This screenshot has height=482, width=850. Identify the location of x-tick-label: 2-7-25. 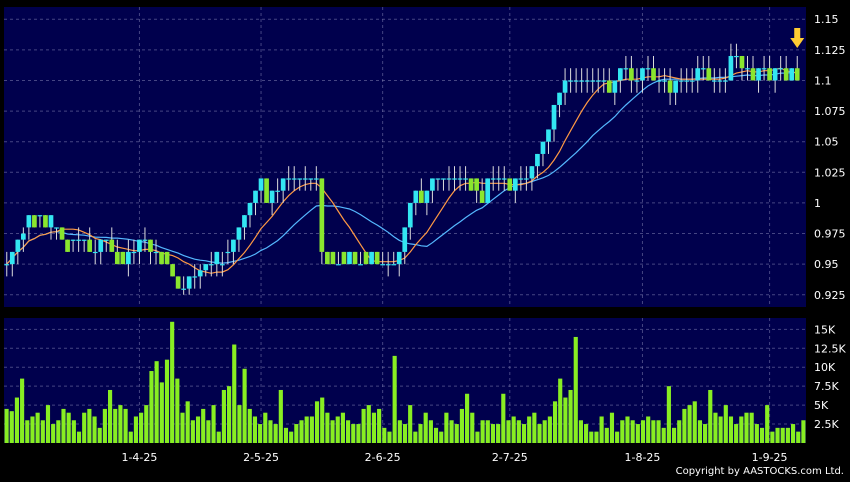
(510, 457).